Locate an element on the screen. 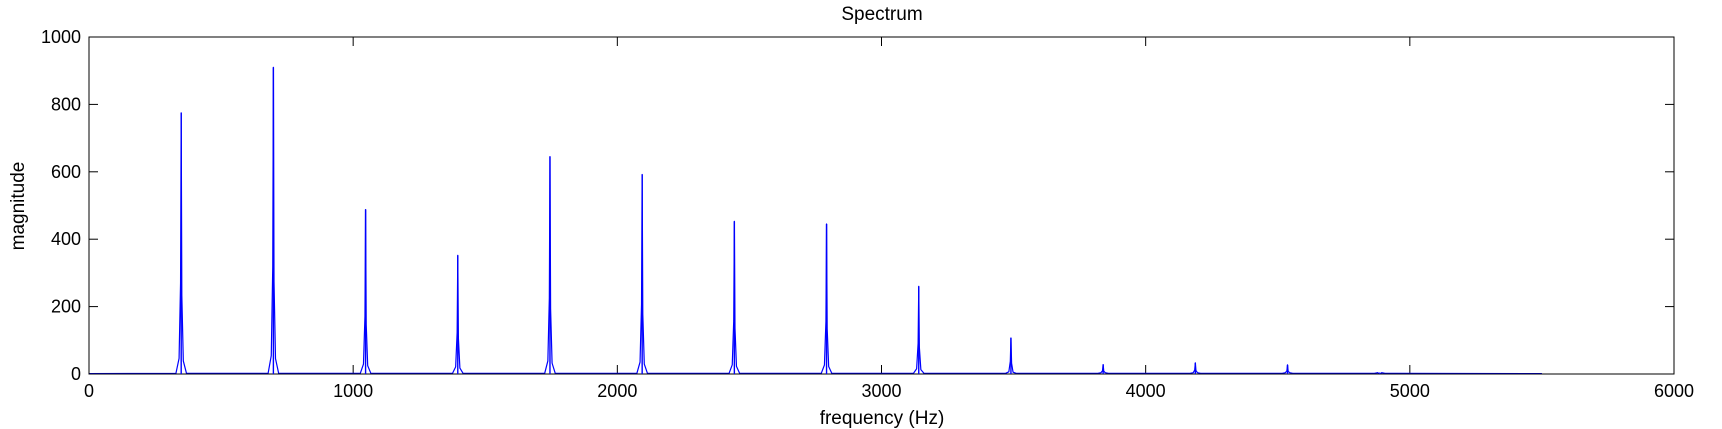  y-tick-label: 600 is located at coordinates (66, 172).